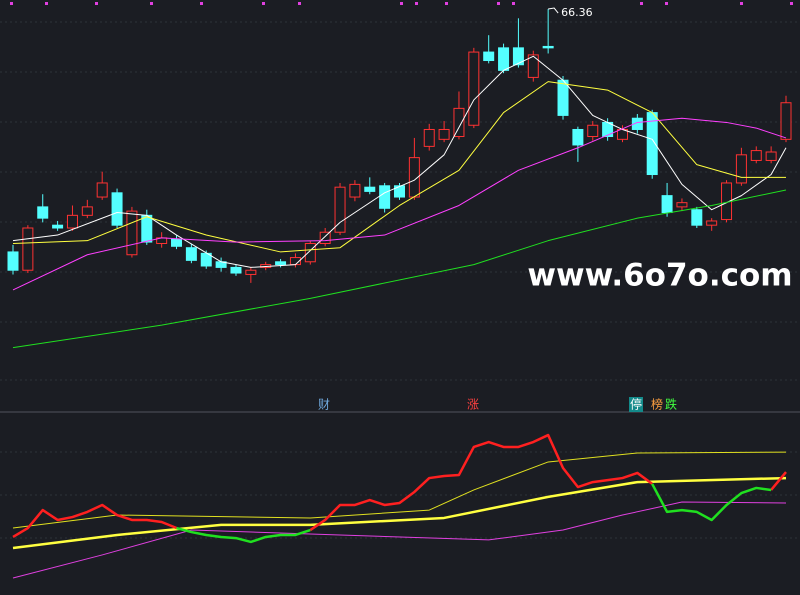 Image resolution: width=800 pixels, height=595 pixels. Describe the element at coordinates (473, 404) in the screenshot. I see `signal-label: 涨` at that location.